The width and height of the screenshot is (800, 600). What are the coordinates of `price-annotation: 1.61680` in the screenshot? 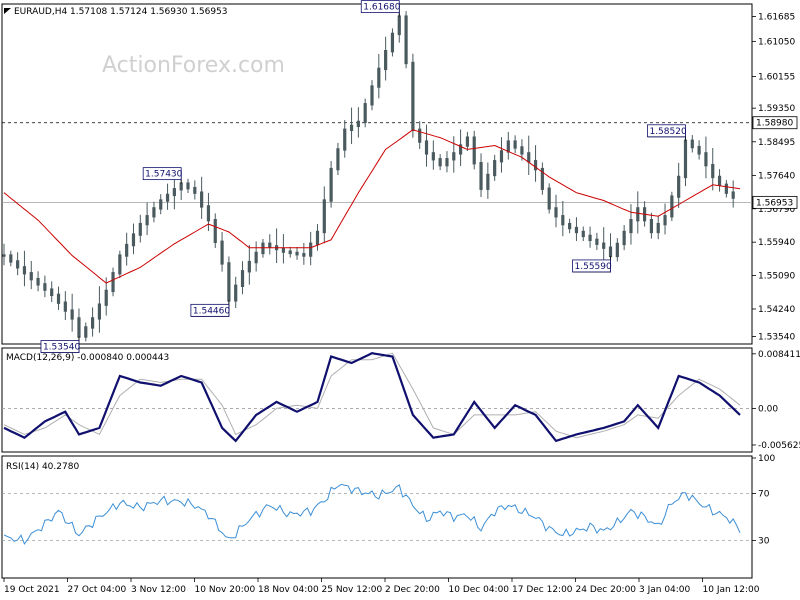 It's located at (380, 8).